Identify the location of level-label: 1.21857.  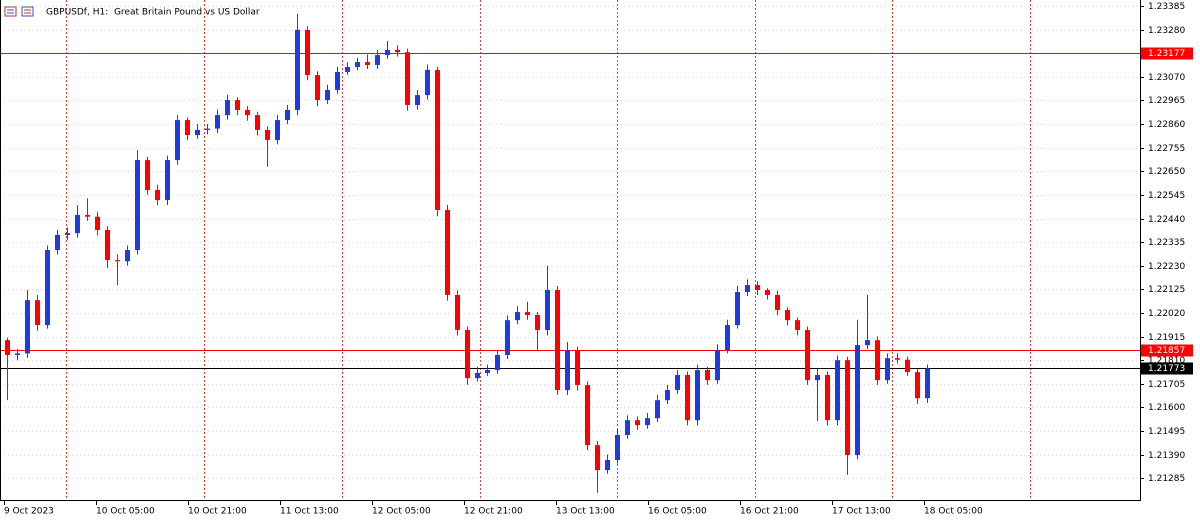
(1166, 351).